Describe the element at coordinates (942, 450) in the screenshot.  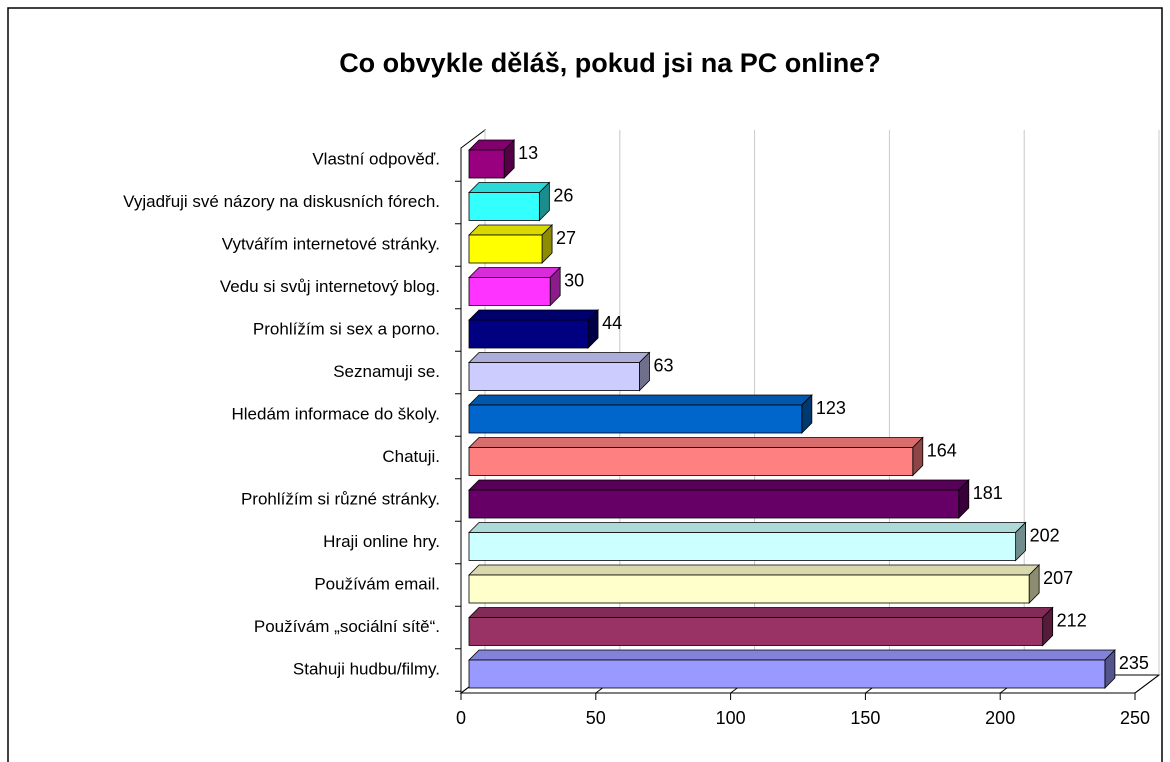
I see `value-label: 164` at that location.